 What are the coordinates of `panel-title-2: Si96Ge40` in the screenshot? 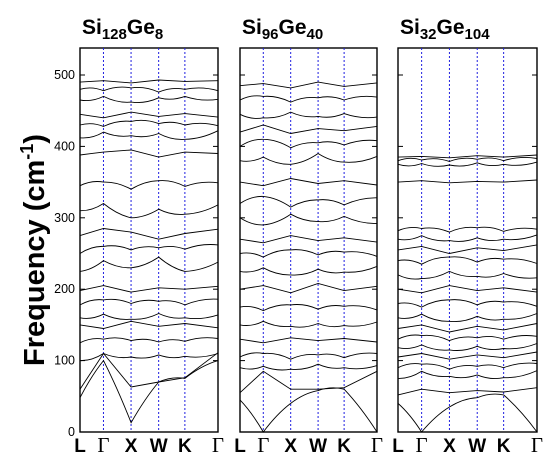 It's located at (282, 29).